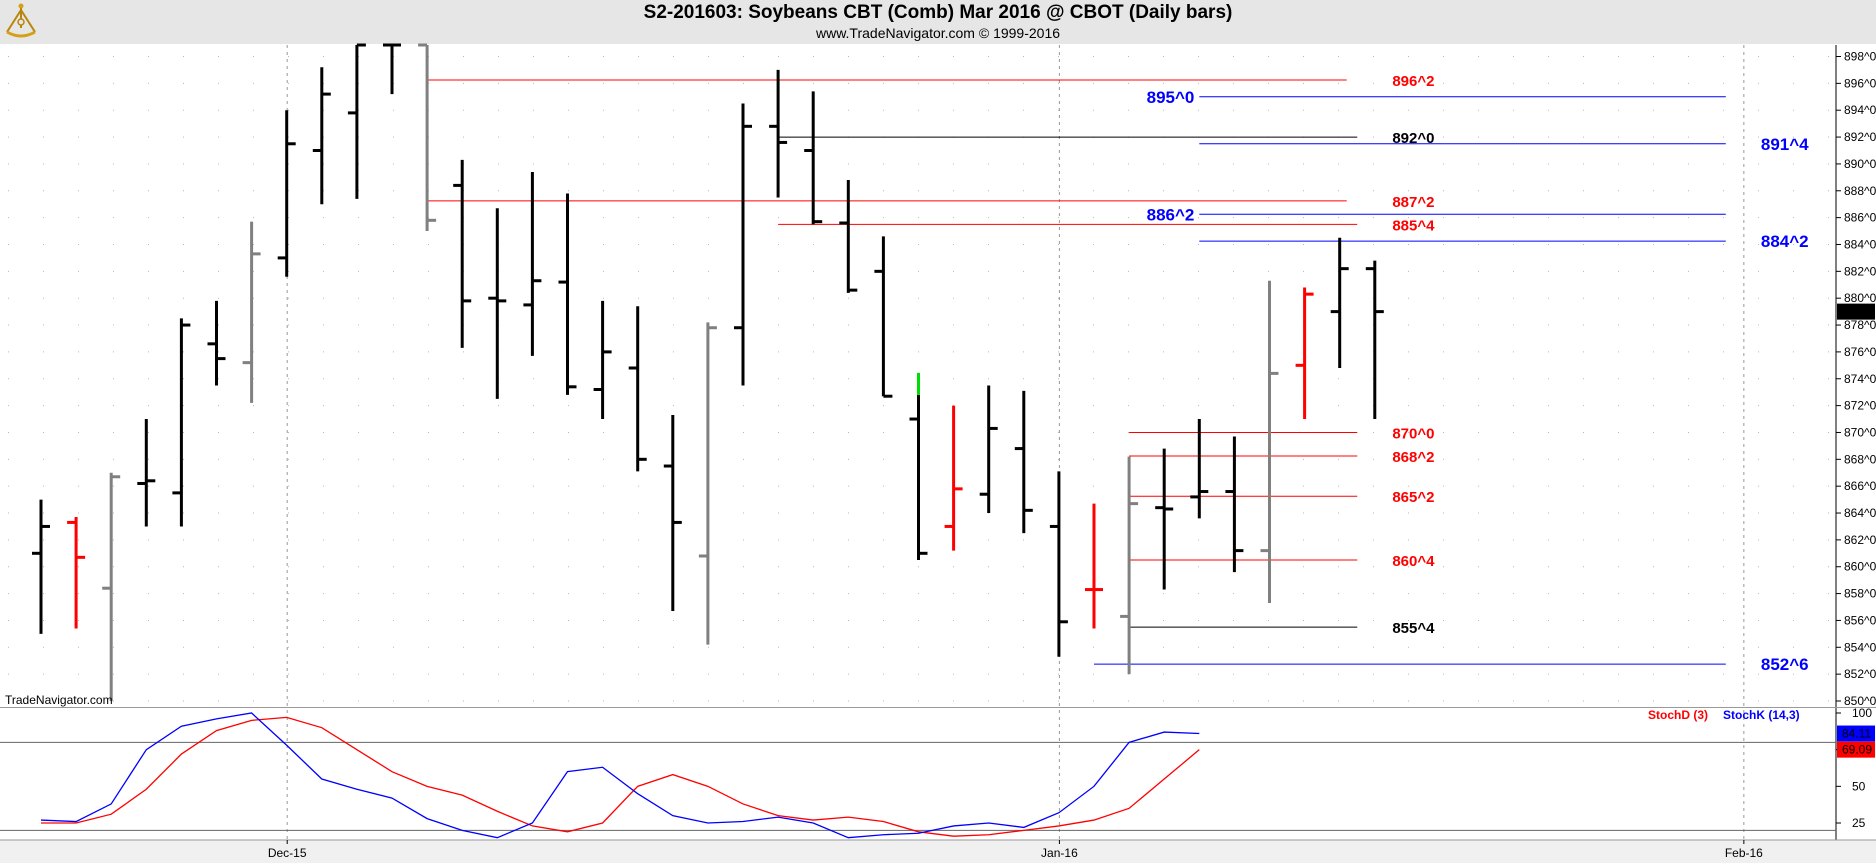 This screenshot has height=863, width=1876. I want to click on level-label: 892^0, so click(1413, 138).